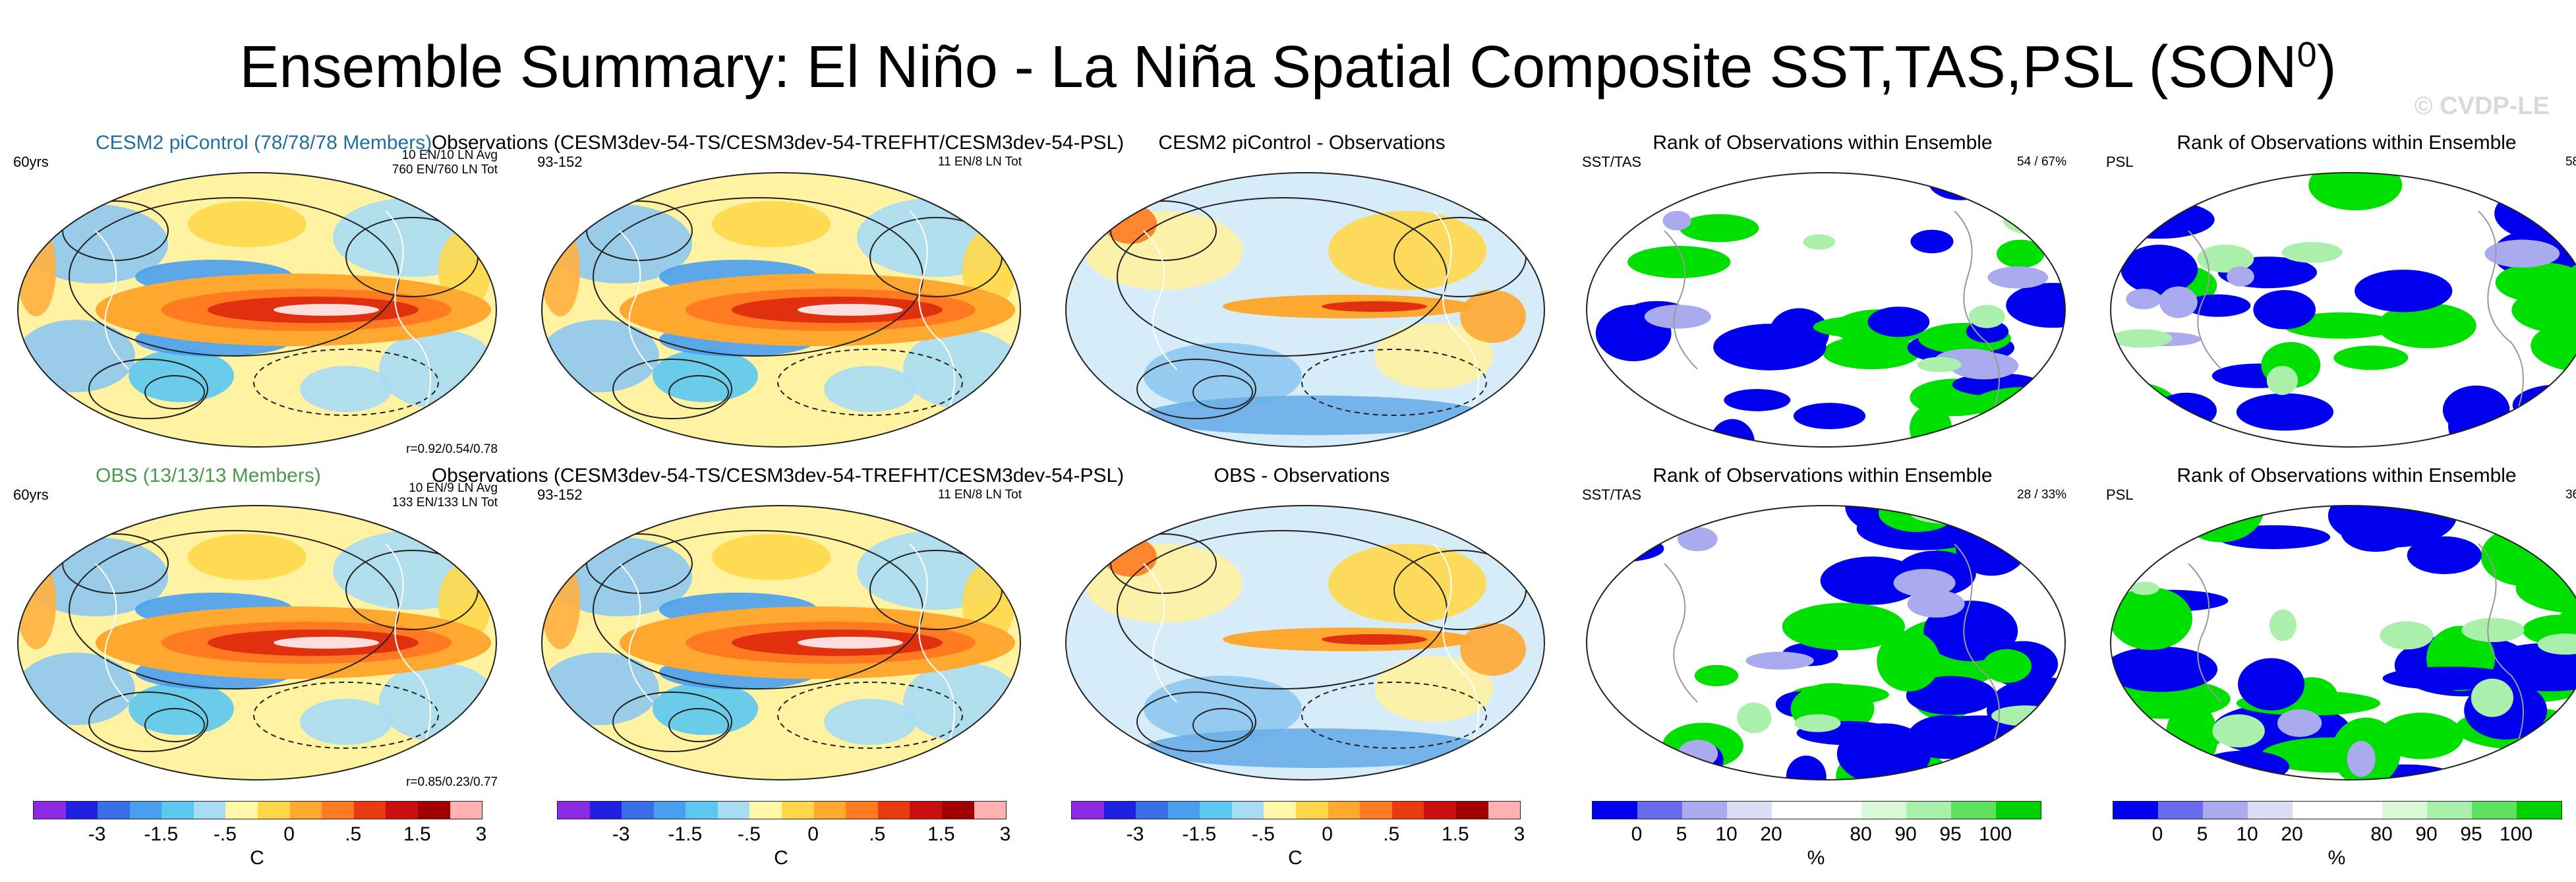 The height and width of the screenshot is (882, 2576). I want to click on panel-left-label: PSL, so click(2120, 162).